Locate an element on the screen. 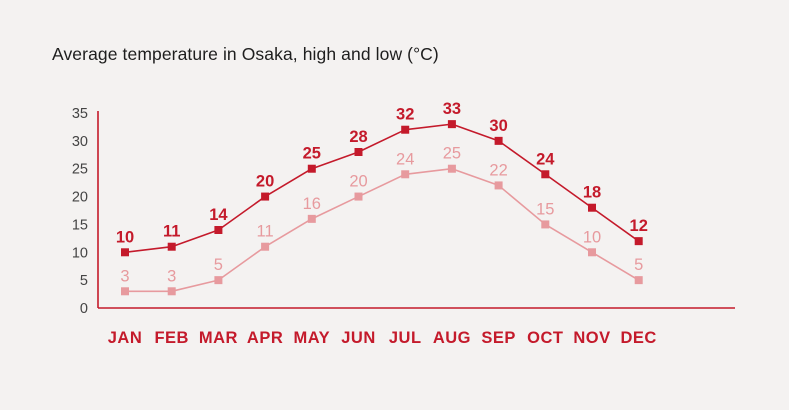 The width and height of the screenshot is (789, 410). x-tick-label: MAY is located at coordinates (311, 338).